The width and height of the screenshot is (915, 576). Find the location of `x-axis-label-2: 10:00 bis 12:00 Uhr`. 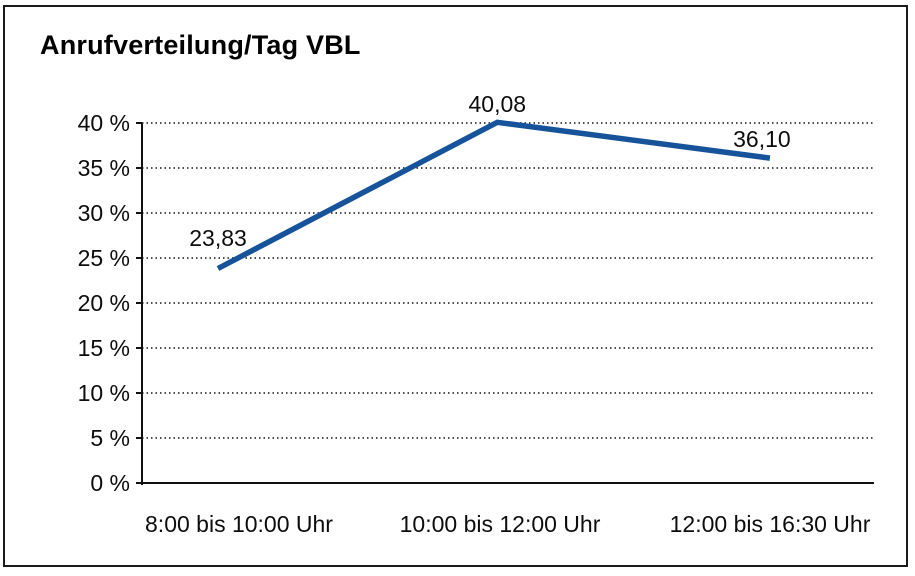

x-axis-label-2: 10:00 bis 12:00 Uhr is located at coordinates (500, 524).